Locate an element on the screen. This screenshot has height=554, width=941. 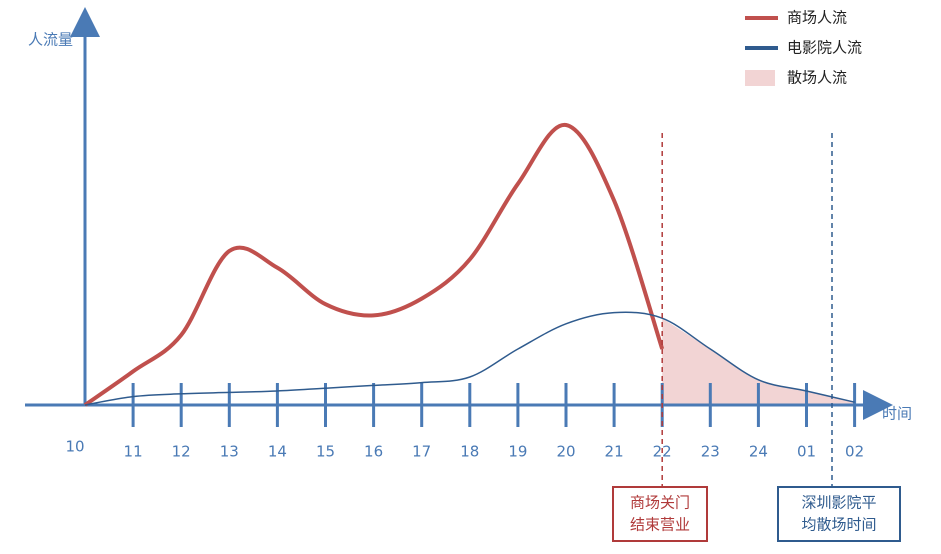
y-axis-label: 人流量 is located at coordinates (50, 40).